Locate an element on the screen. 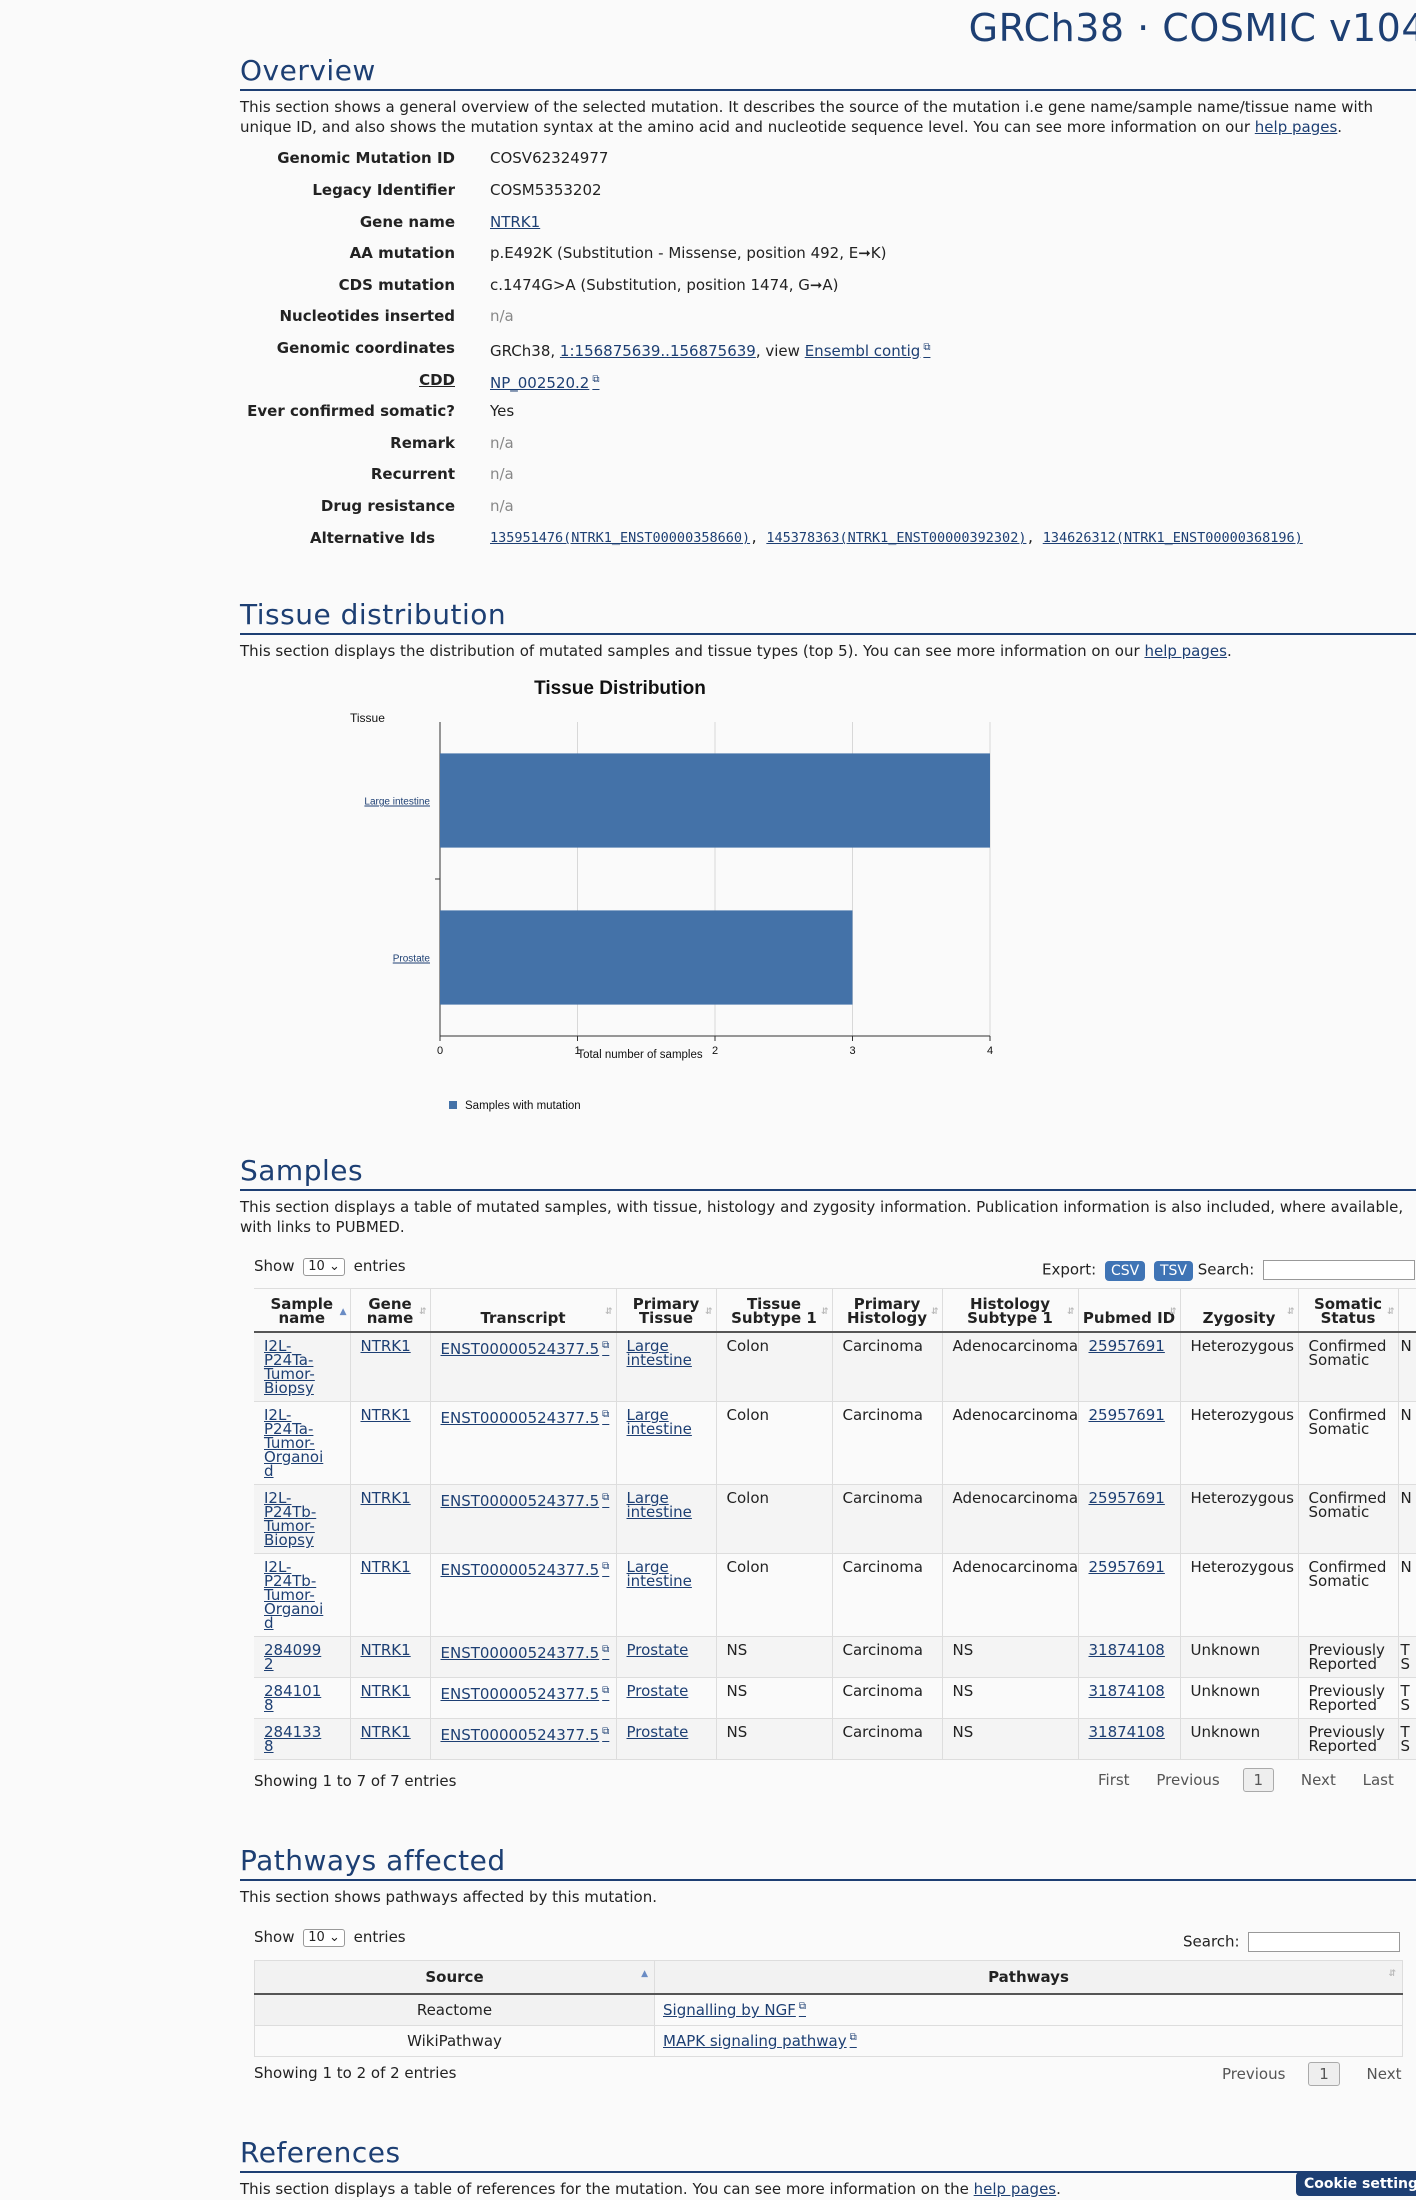 Image resolution: width=1416 pixels, height=2200 pixels. column-header: Gene name ⇵ is located at coordinates (390, 1310).